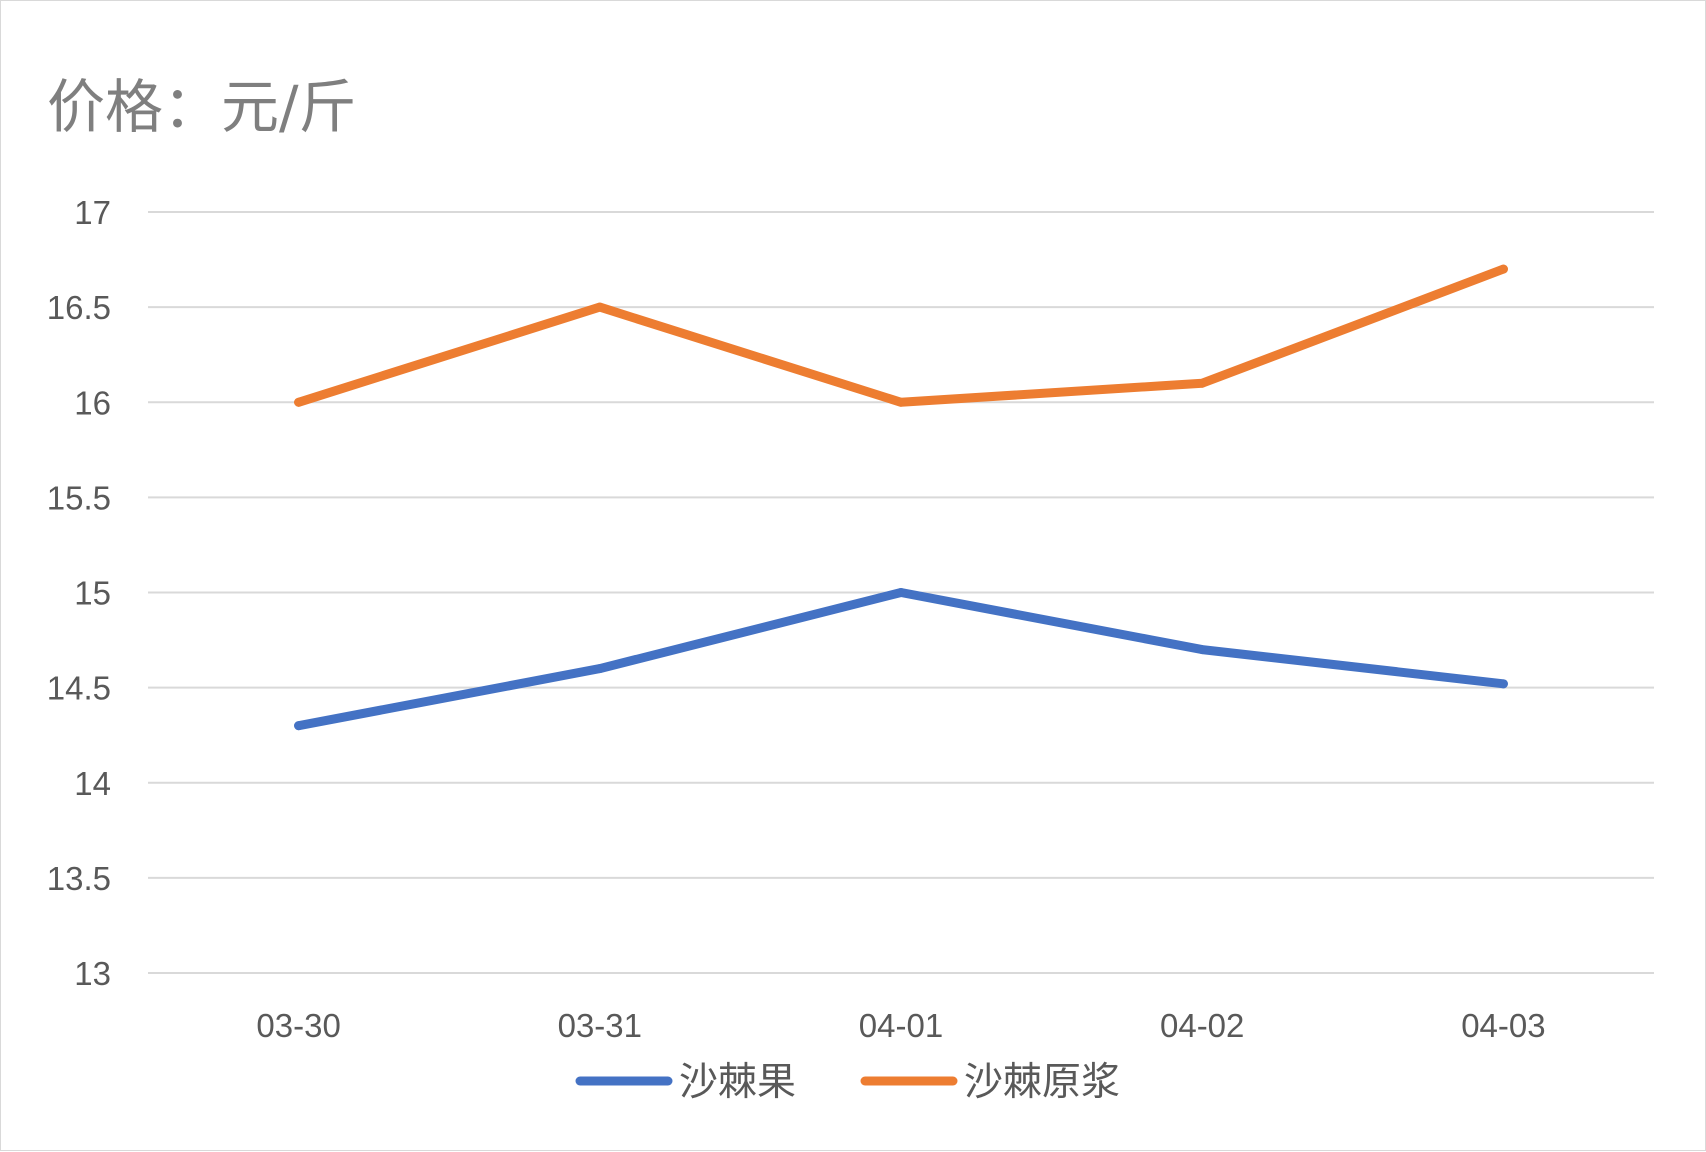  Describe the element at coordinates (202, 107) in the screenshot. I see `unit-label: 价格：元/斤` at that location.